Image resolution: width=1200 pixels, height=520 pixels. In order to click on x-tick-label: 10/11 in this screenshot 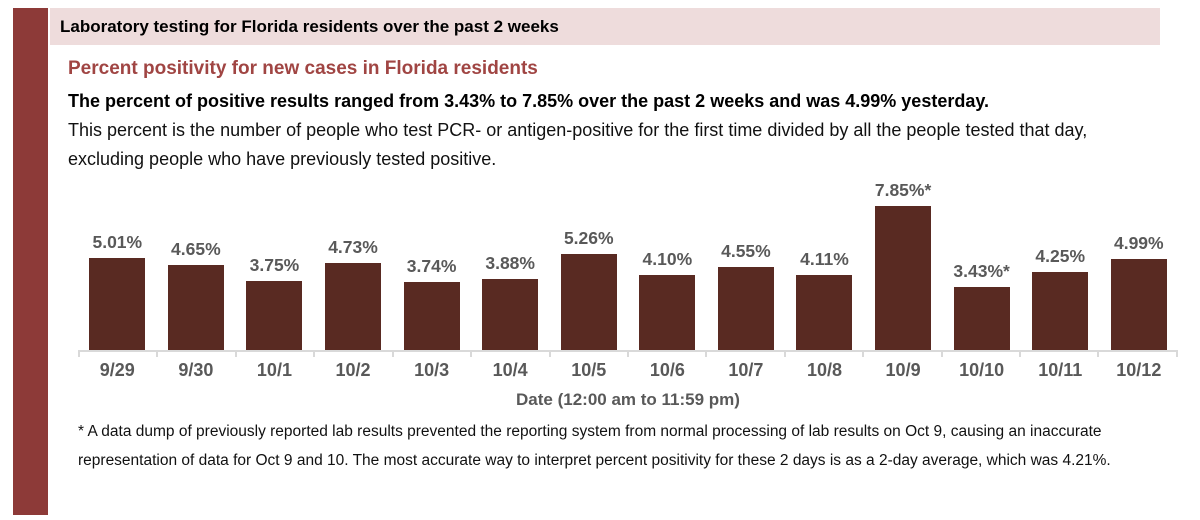, I will do `click(1060, 370)`.